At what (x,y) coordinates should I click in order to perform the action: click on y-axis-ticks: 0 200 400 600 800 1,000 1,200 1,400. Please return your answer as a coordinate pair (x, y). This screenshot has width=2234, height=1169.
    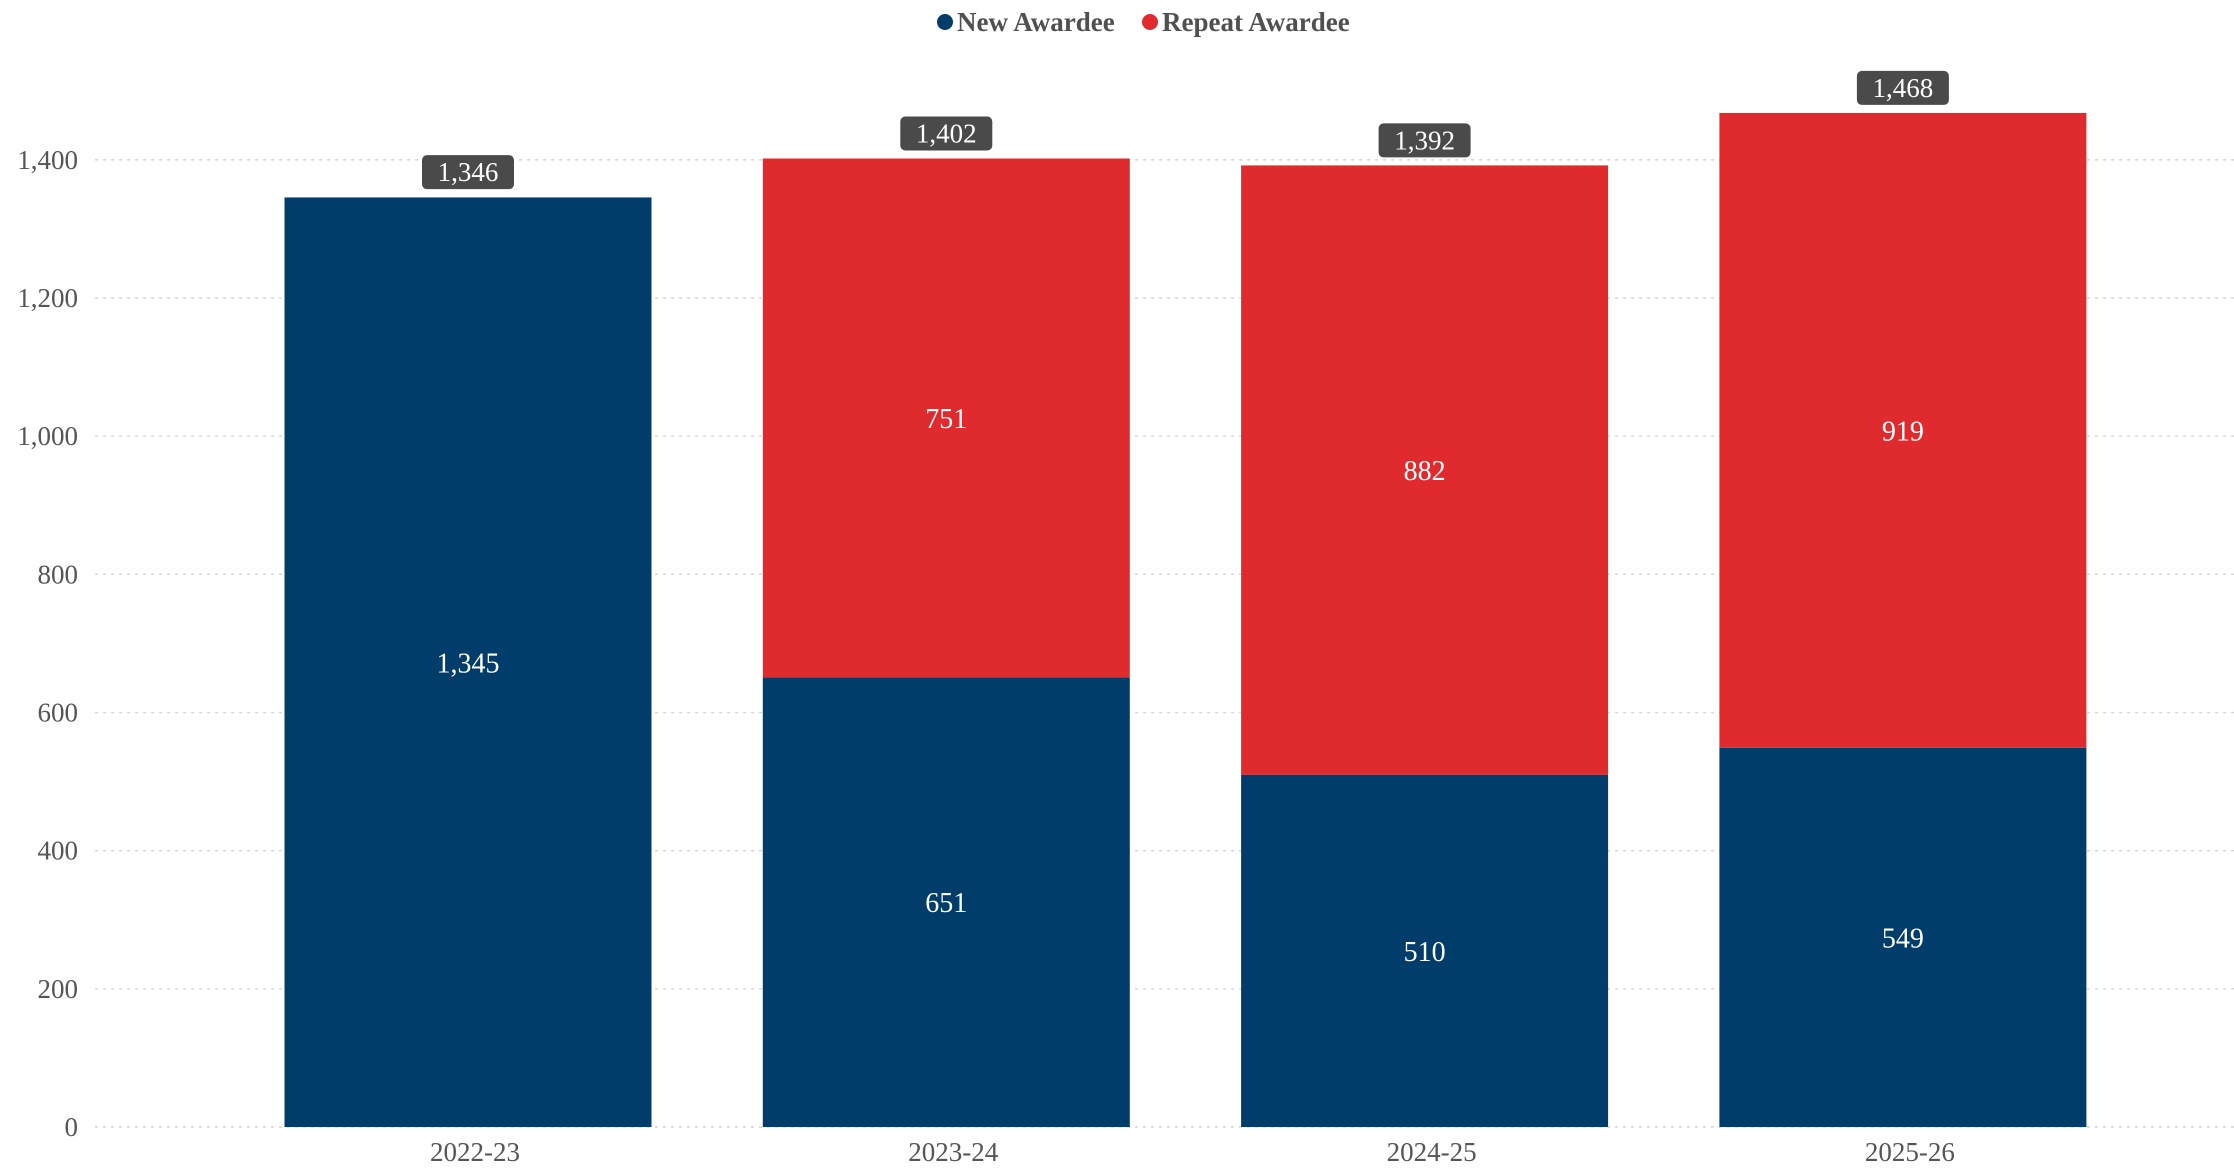
    Looking at the image, I should click on (47, 643).